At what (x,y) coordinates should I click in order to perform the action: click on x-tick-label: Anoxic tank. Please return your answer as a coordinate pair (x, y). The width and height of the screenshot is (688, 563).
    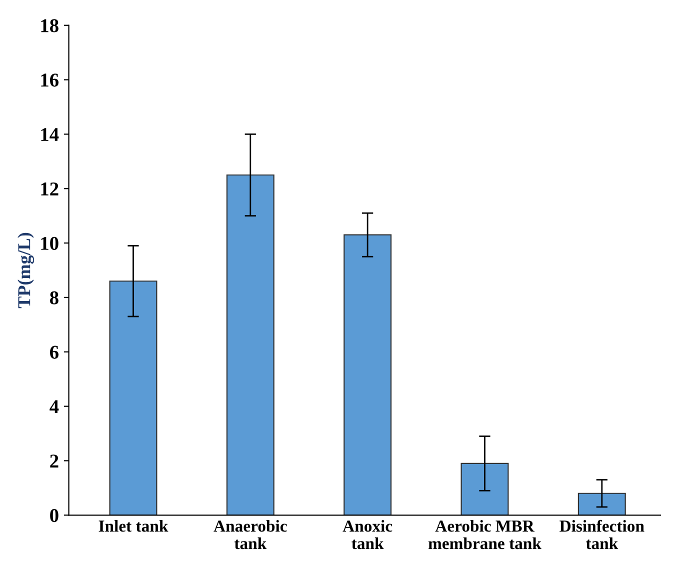
    Looking at the image, I should click on (367, 535).